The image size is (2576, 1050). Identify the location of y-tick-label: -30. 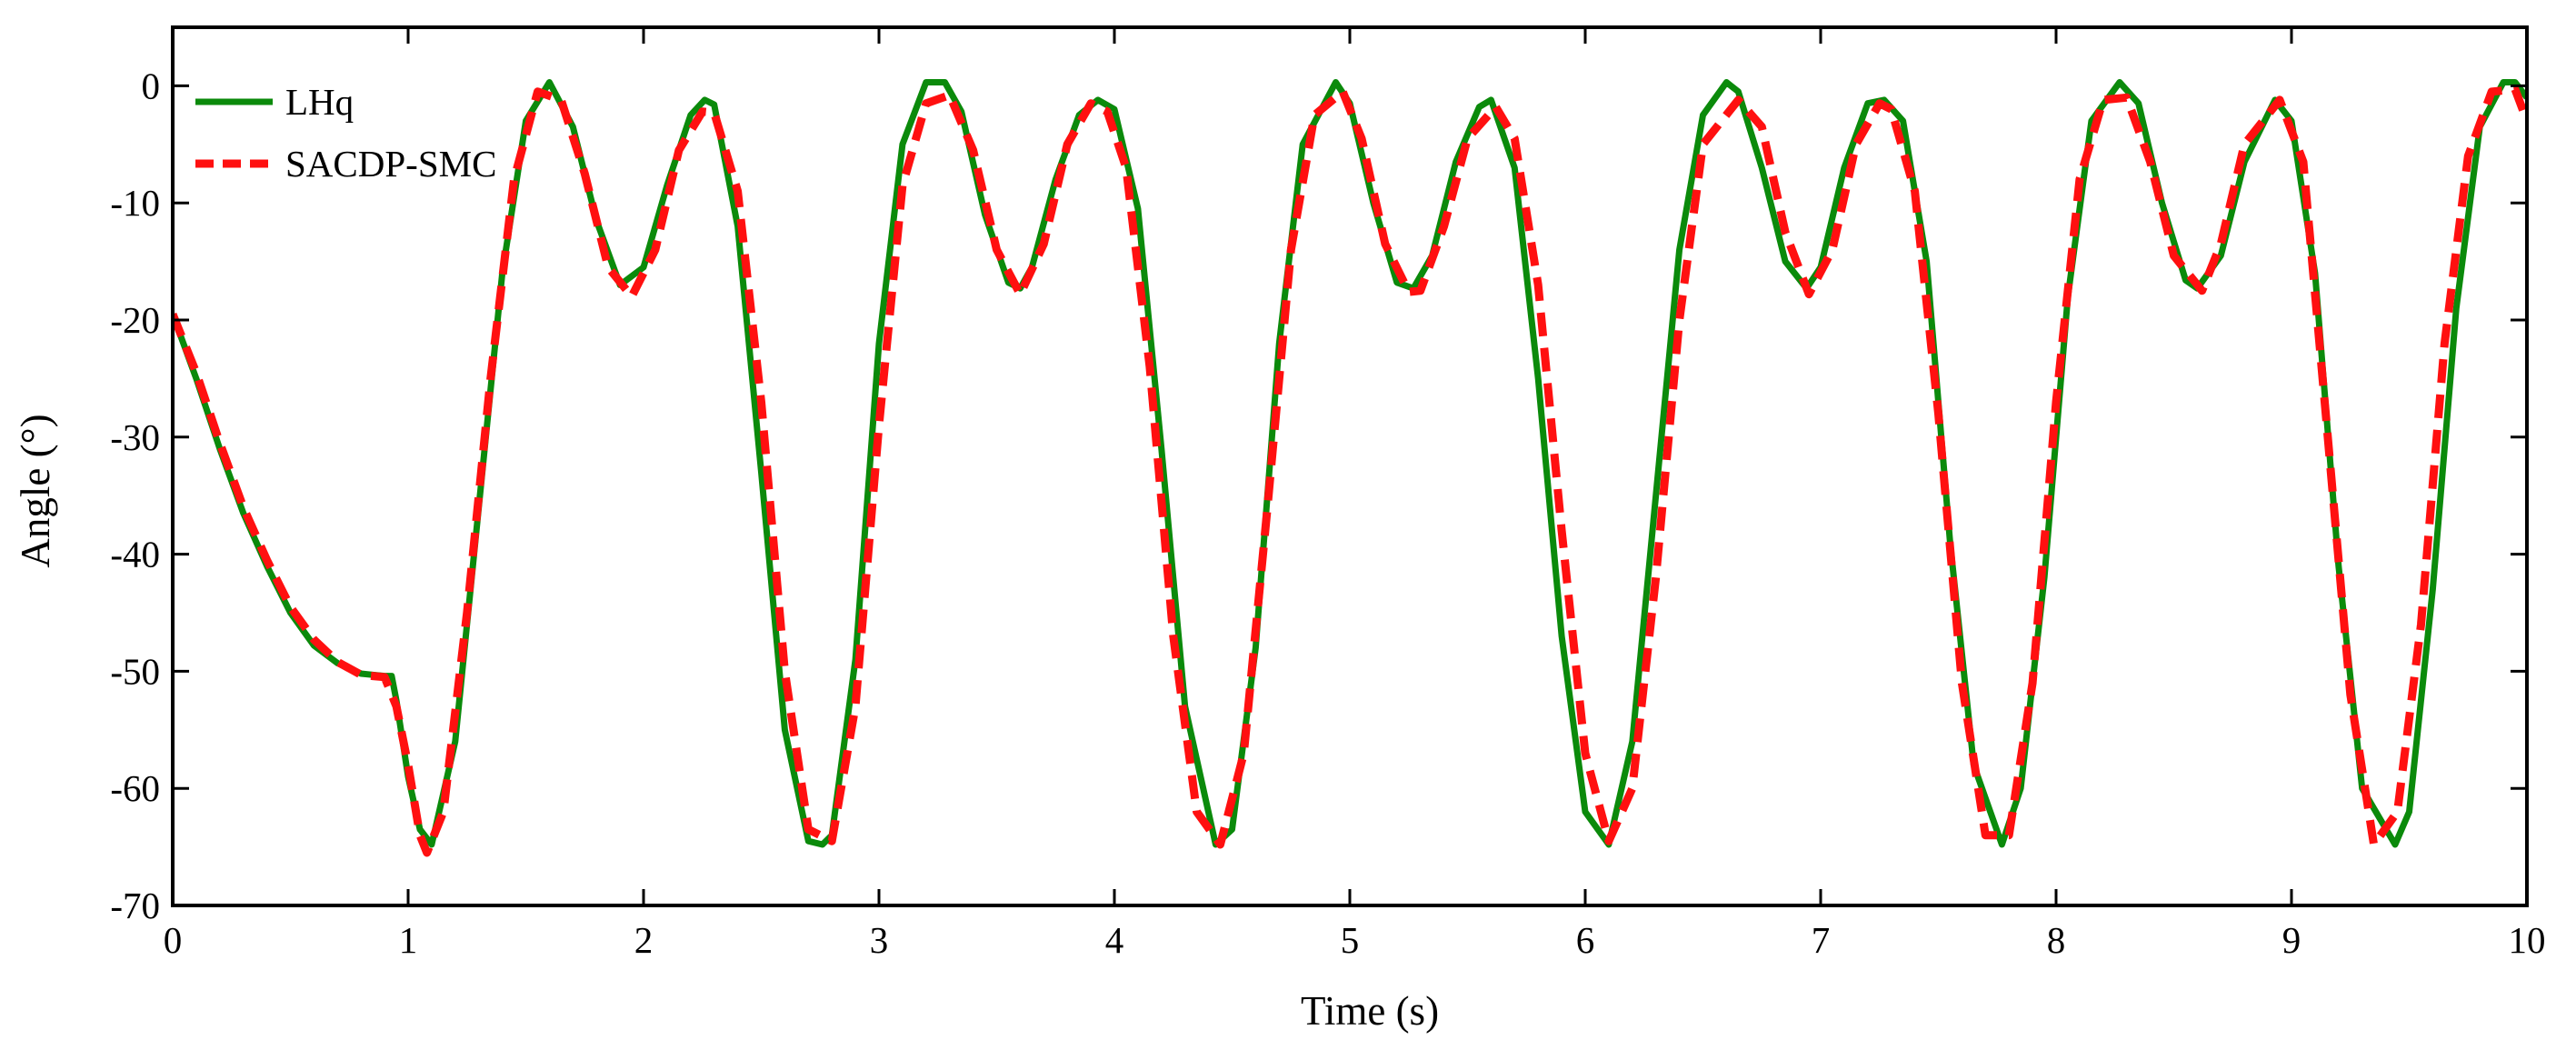
(135, 437).